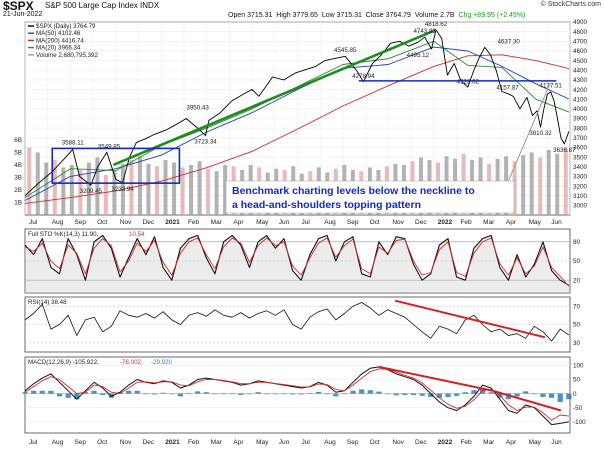 This screenshot has width=605, height=451. Describe the element at coordinates (33, 442) in the screenshot. I see `x-axis-label-bottom: Jul` at that location.